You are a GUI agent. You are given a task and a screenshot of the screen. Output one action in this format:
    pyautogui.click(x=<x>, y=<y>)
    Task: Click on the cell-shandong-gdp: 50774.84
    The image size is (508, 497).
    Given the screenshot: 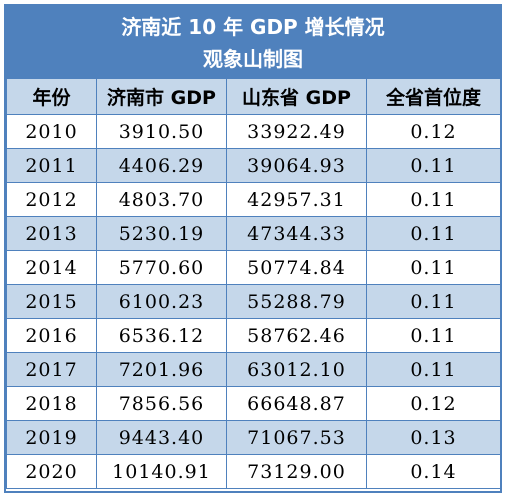 What is the action you would take?
    pyautogui.click(x=296, y=267)
    